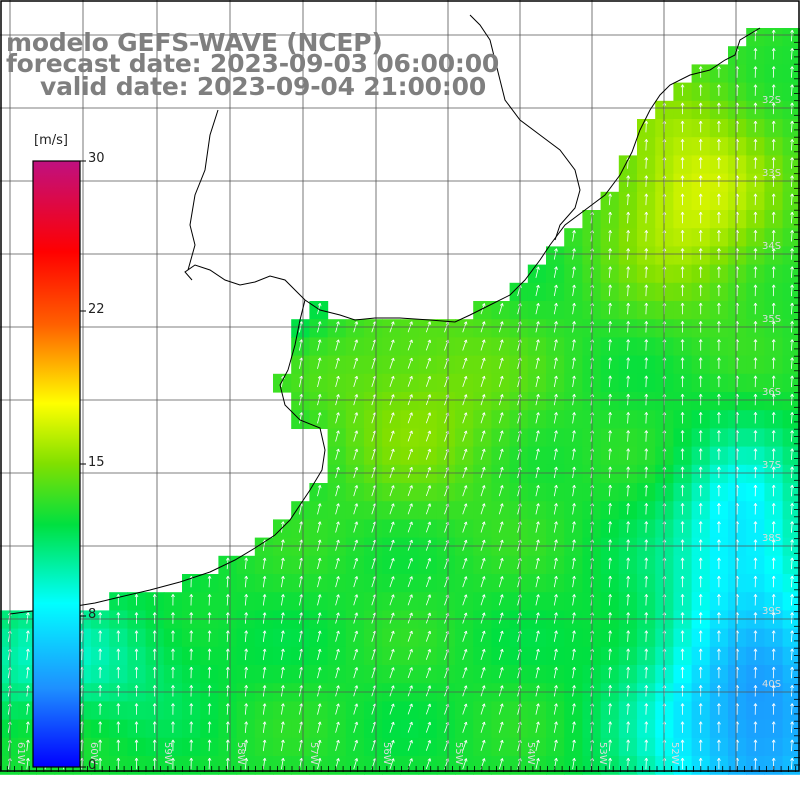 The width and height of the screenshot is (800, 800). What do you see at coordinates (240, 753) in the screenshot?
I see `lon-label: 58W` at bounding box center [240, 753].